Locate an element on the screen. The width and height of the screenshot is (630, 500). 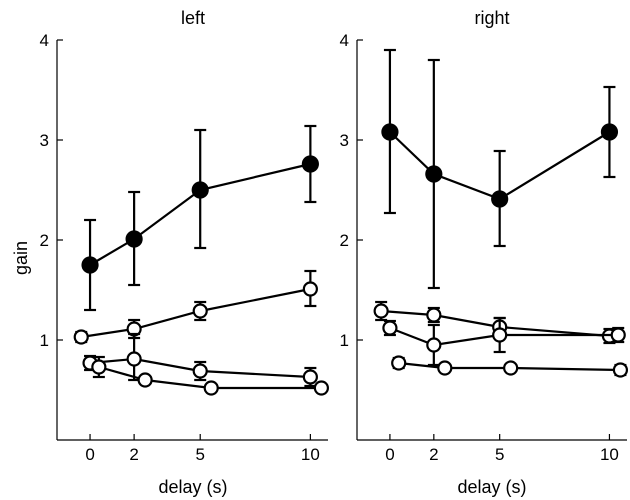
panel-title-right: right is located at coordinates (491, 18).